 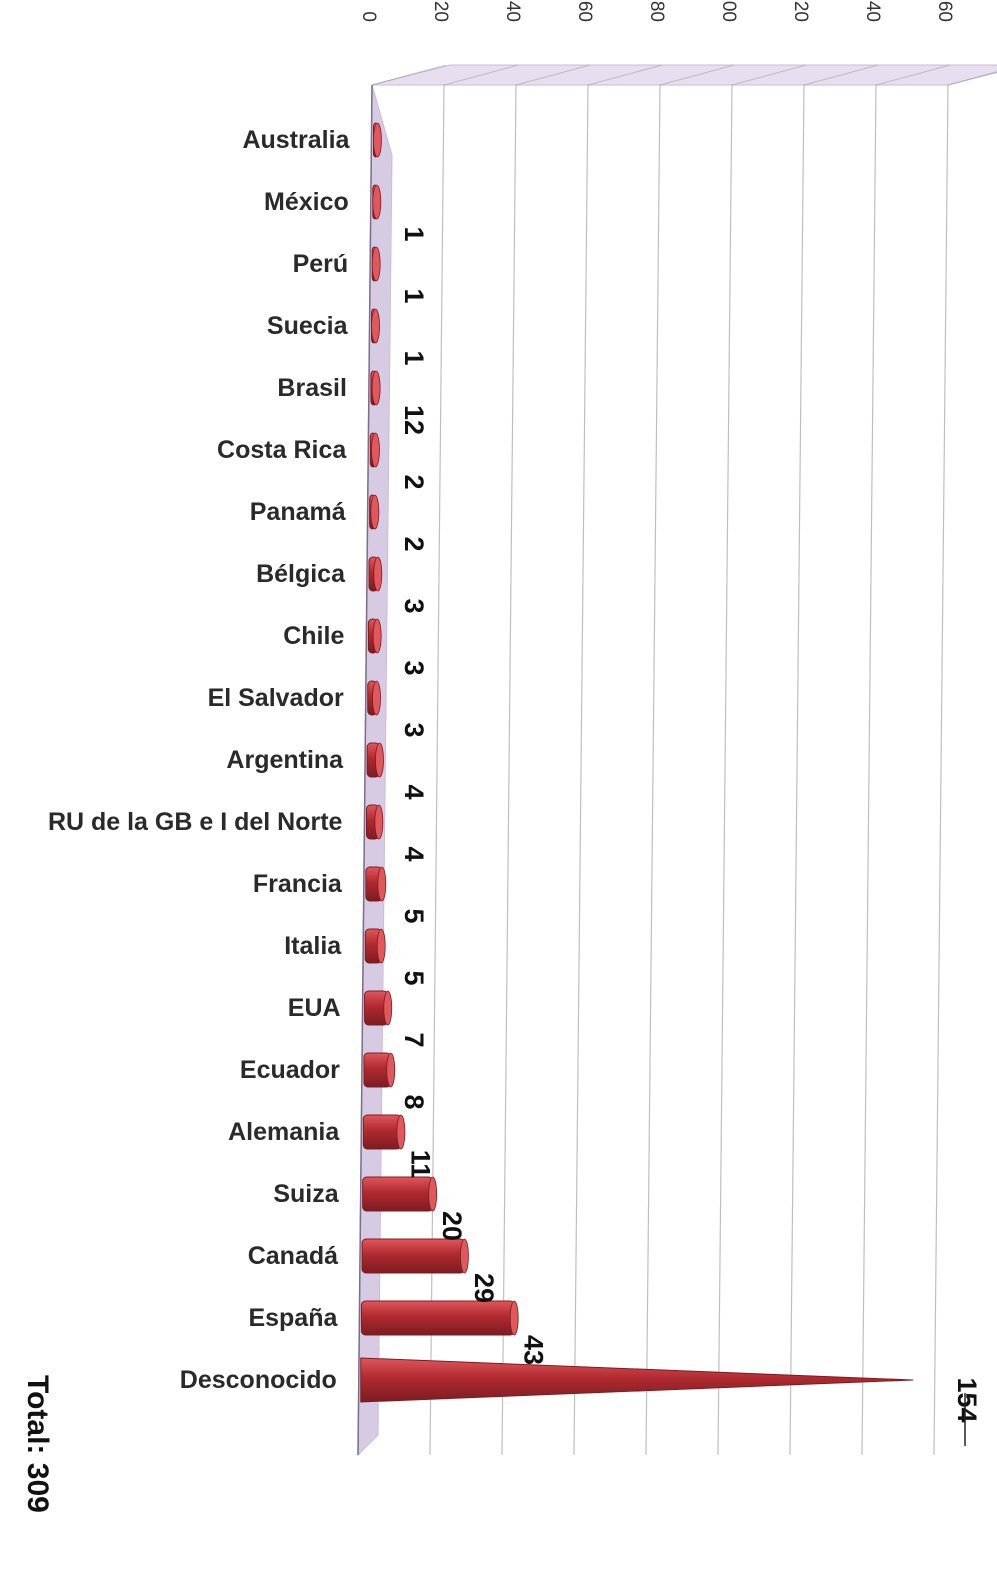 What do you see at coordinates (296, 140) in the screenshot?
I see `category-label: Australia` at bounding box center [296, 140].